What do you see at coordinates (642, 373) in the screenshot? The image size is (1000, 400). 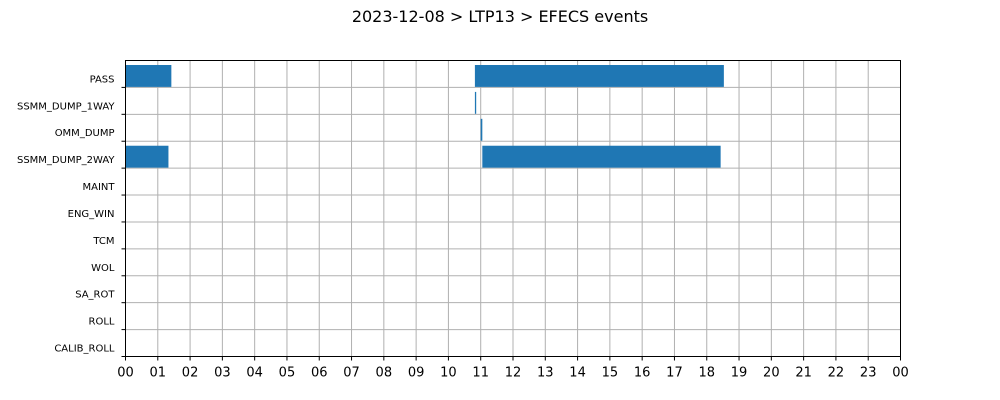 I see `x-tick-label-16: 16` at bounding box center [642, 373].